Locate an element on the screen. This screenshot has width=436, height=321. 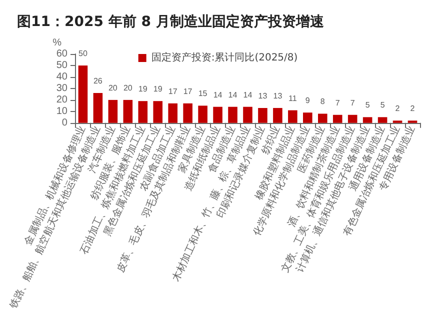
chart-title: 图11：2025 年前 8 月制造业固定资产投资增速 is located at coordinates (171, 21).